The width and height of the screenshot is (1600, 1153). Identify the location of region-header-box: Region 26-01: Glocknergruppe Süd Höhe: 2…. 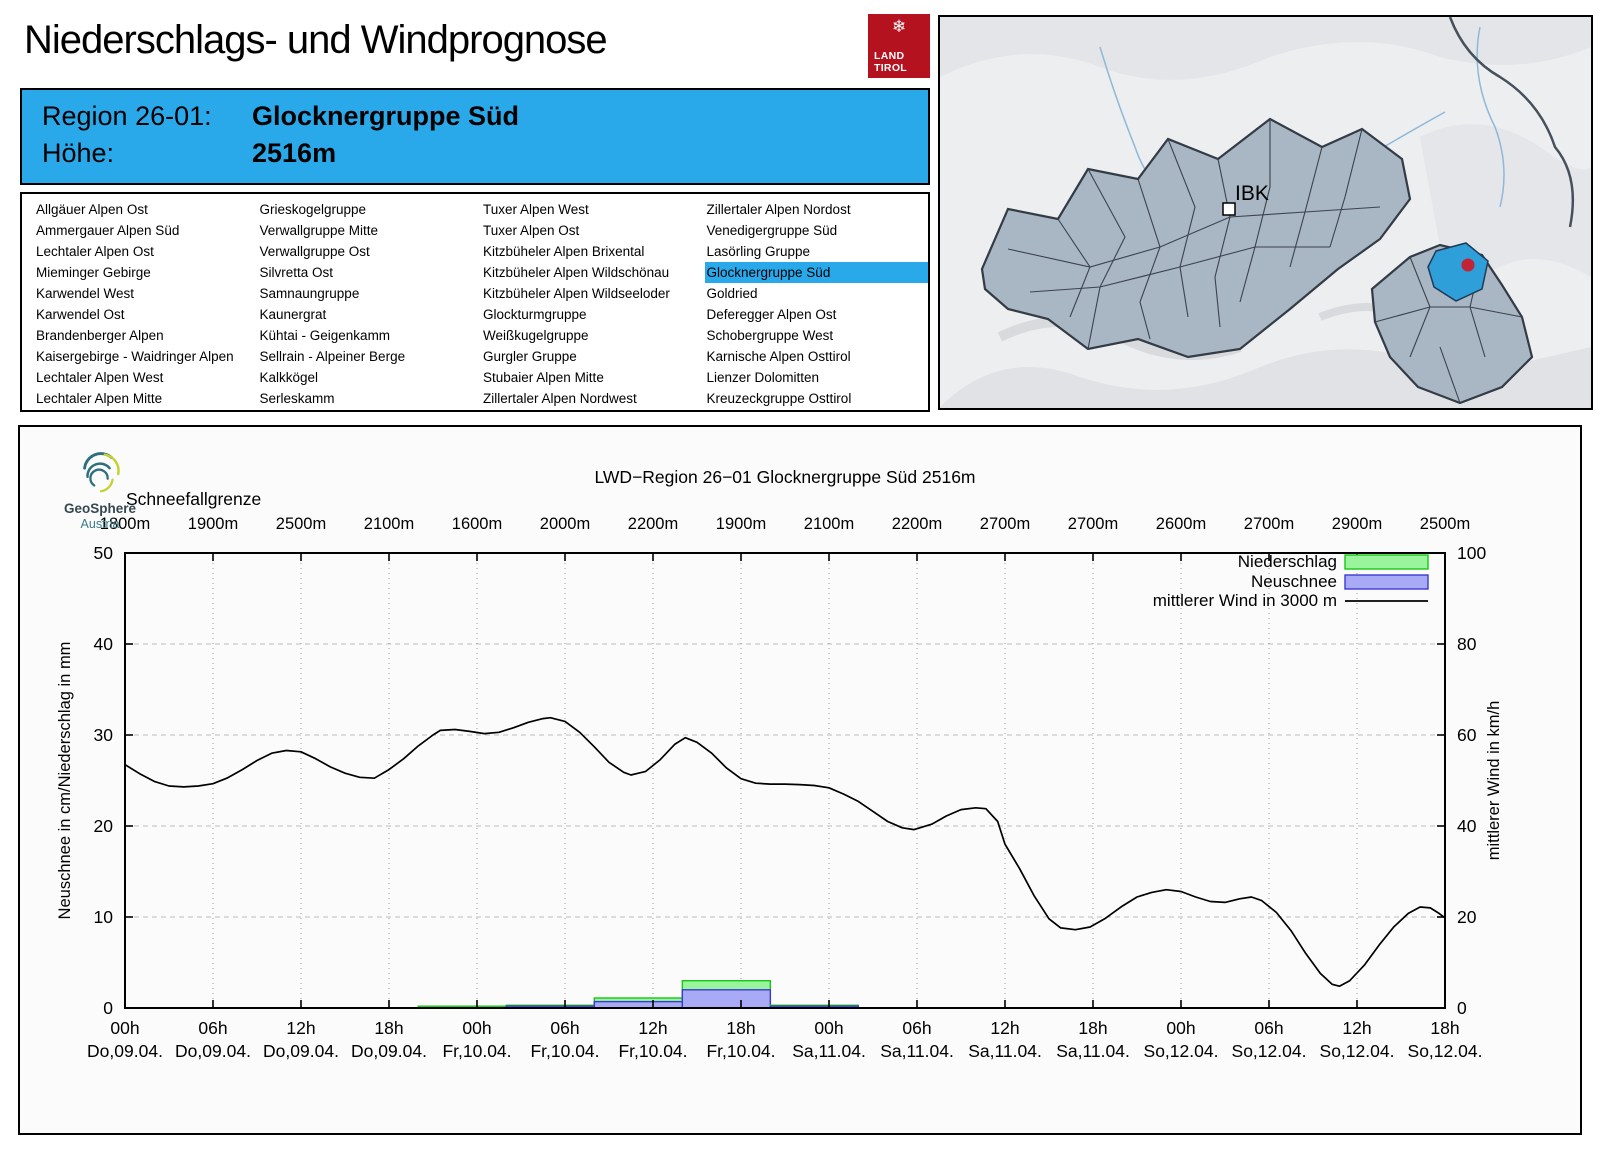
(475, 136).